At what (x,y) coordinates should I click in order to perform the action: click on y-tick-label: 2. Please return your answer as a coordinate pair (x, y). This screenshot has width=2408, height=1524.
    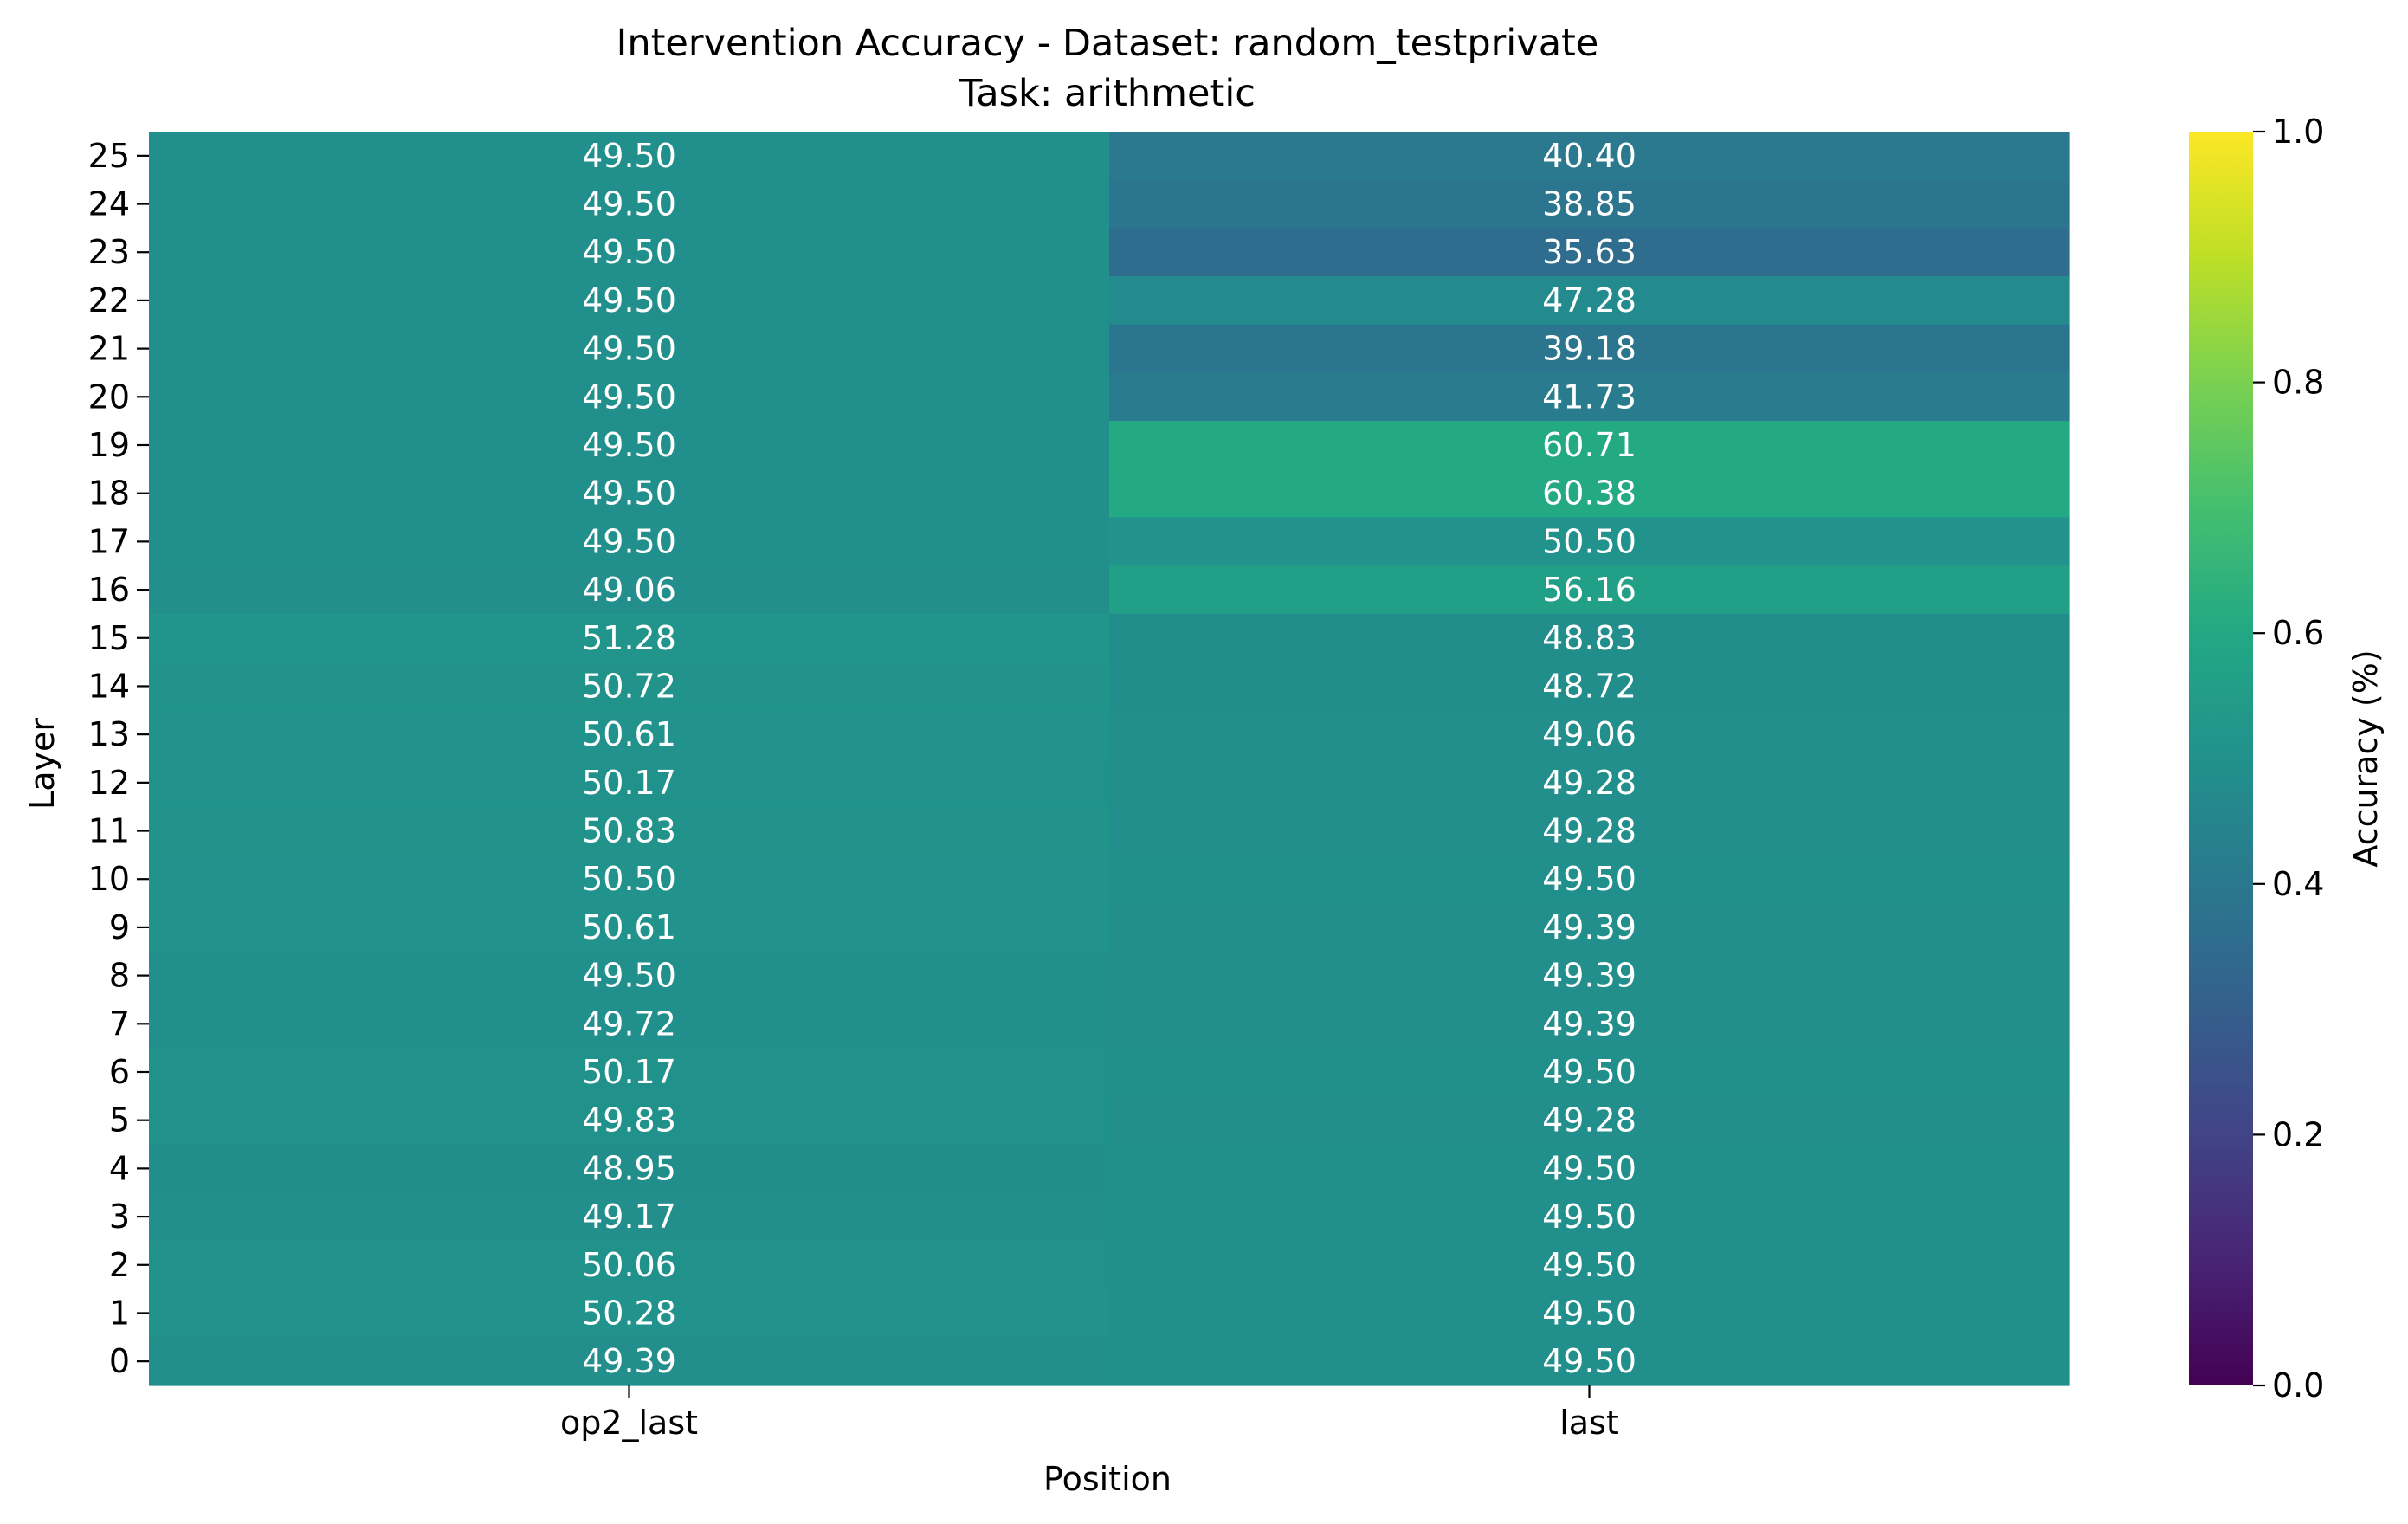
    Looking at the image, I should click on (120, 1265).